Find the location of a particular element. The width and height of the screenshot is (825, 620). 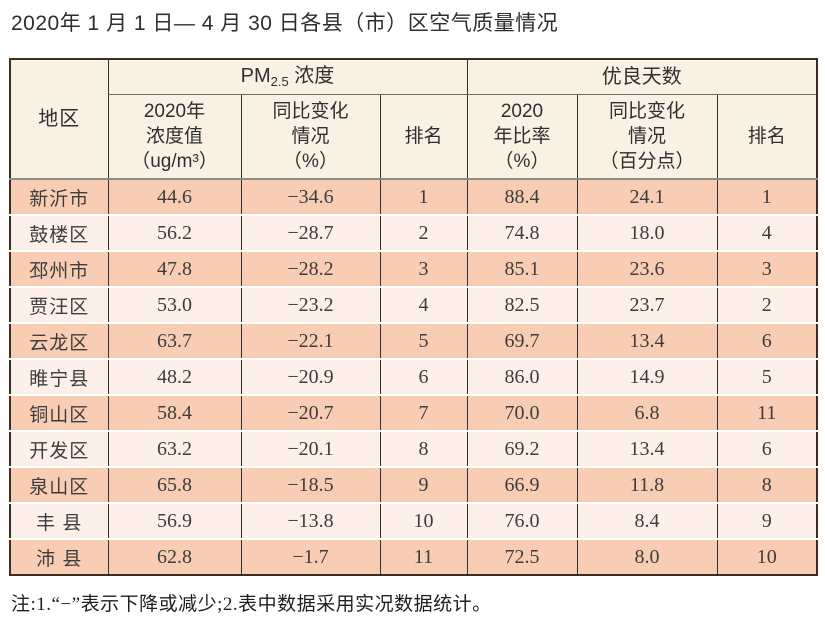

good-change-cell: 24.1 is located at coordinates (646, 197).